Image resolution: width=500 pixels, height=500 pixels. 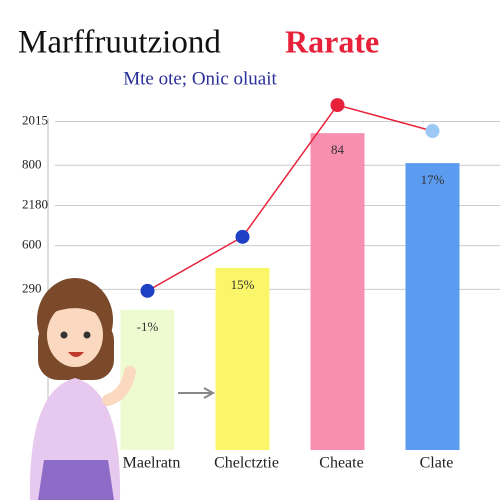 What do you see at coordinates (32, 244) in the screenshot?
I see `y-tick-label: 600` at bounding box center [32, 244].